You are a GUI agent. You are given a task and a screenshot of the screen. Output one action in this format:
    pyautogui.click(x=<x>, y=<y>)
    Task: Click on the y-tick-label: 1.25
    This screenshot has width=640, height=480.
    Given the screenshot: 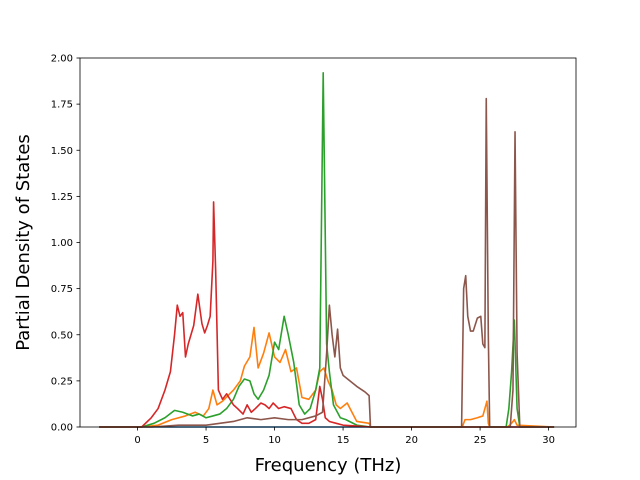 What is the action you would take?
    pyautogui.click(x=62, y=197)
    